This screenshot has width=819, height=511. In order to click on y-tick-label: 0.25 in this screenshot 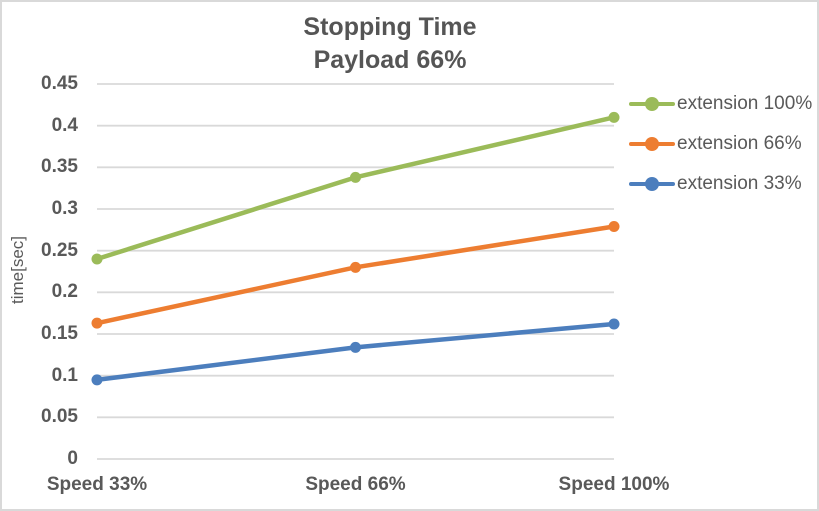, I will do `click(59, 250)`.